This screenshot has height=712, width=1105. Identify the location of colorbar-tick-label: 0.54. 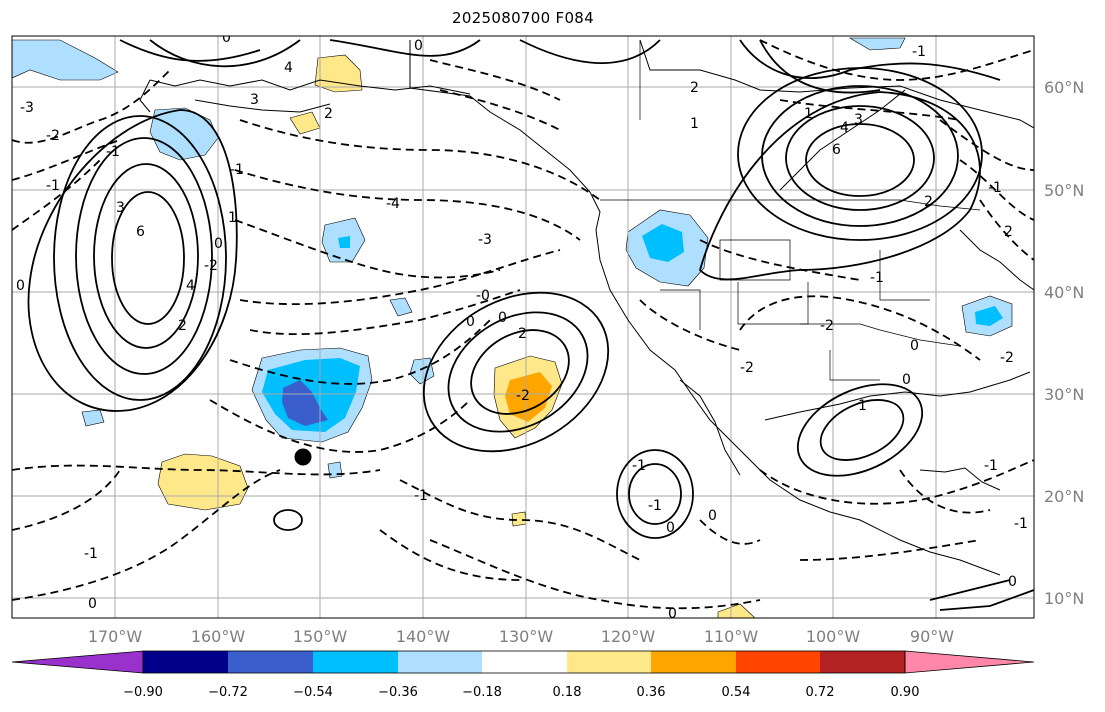
(736, 692).